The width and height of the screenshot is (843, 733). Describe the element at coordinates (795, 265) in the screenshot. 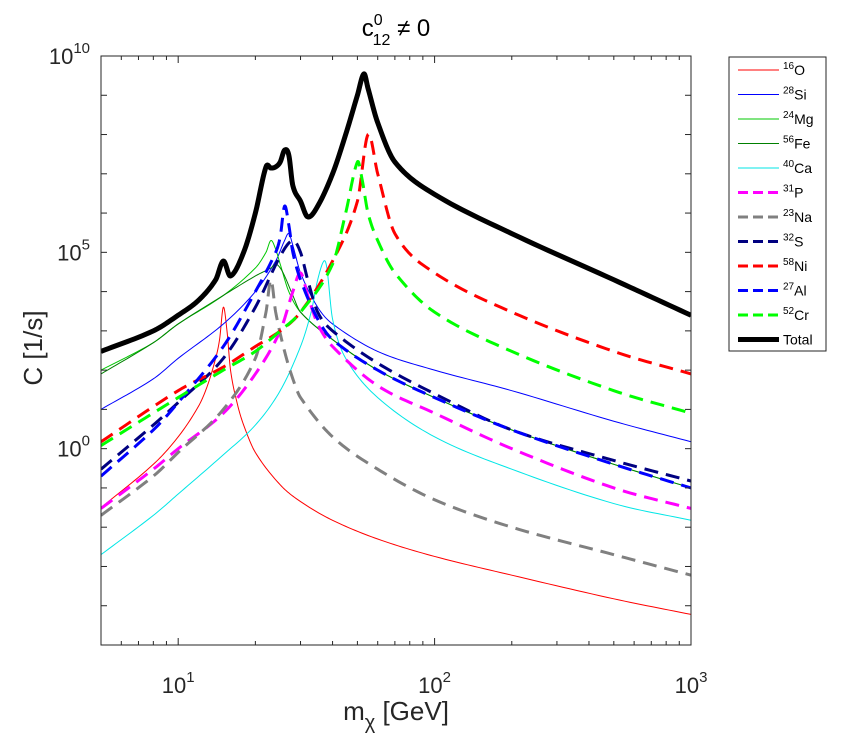

I see `legend-label-58ni: 58Ni` at that location.